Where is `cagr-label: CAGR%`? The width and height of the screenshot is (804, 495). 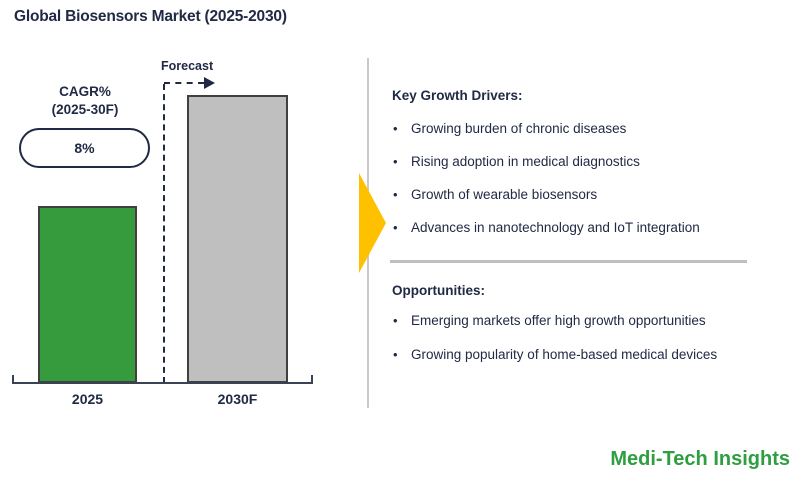 cagr-label: CAGR% is located at coordinates (85, 91).